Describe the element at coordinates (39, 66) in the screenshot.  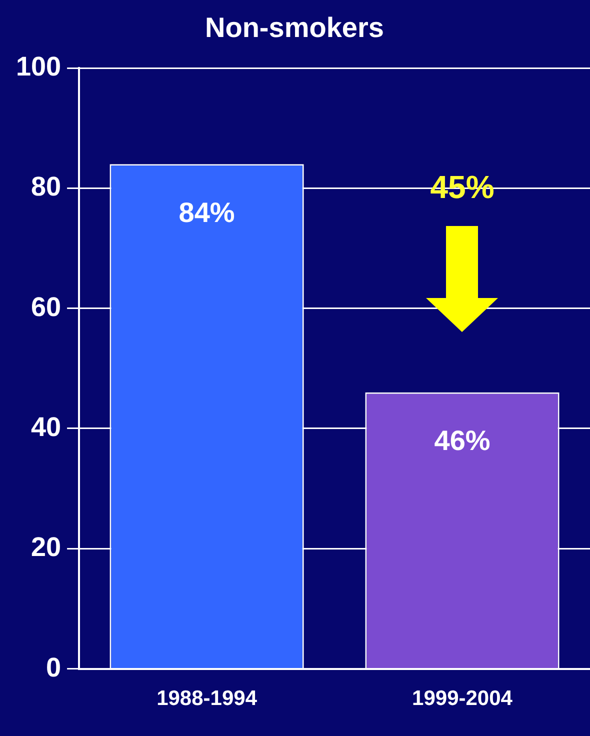
I see `y-tick-label: 100` at that location.